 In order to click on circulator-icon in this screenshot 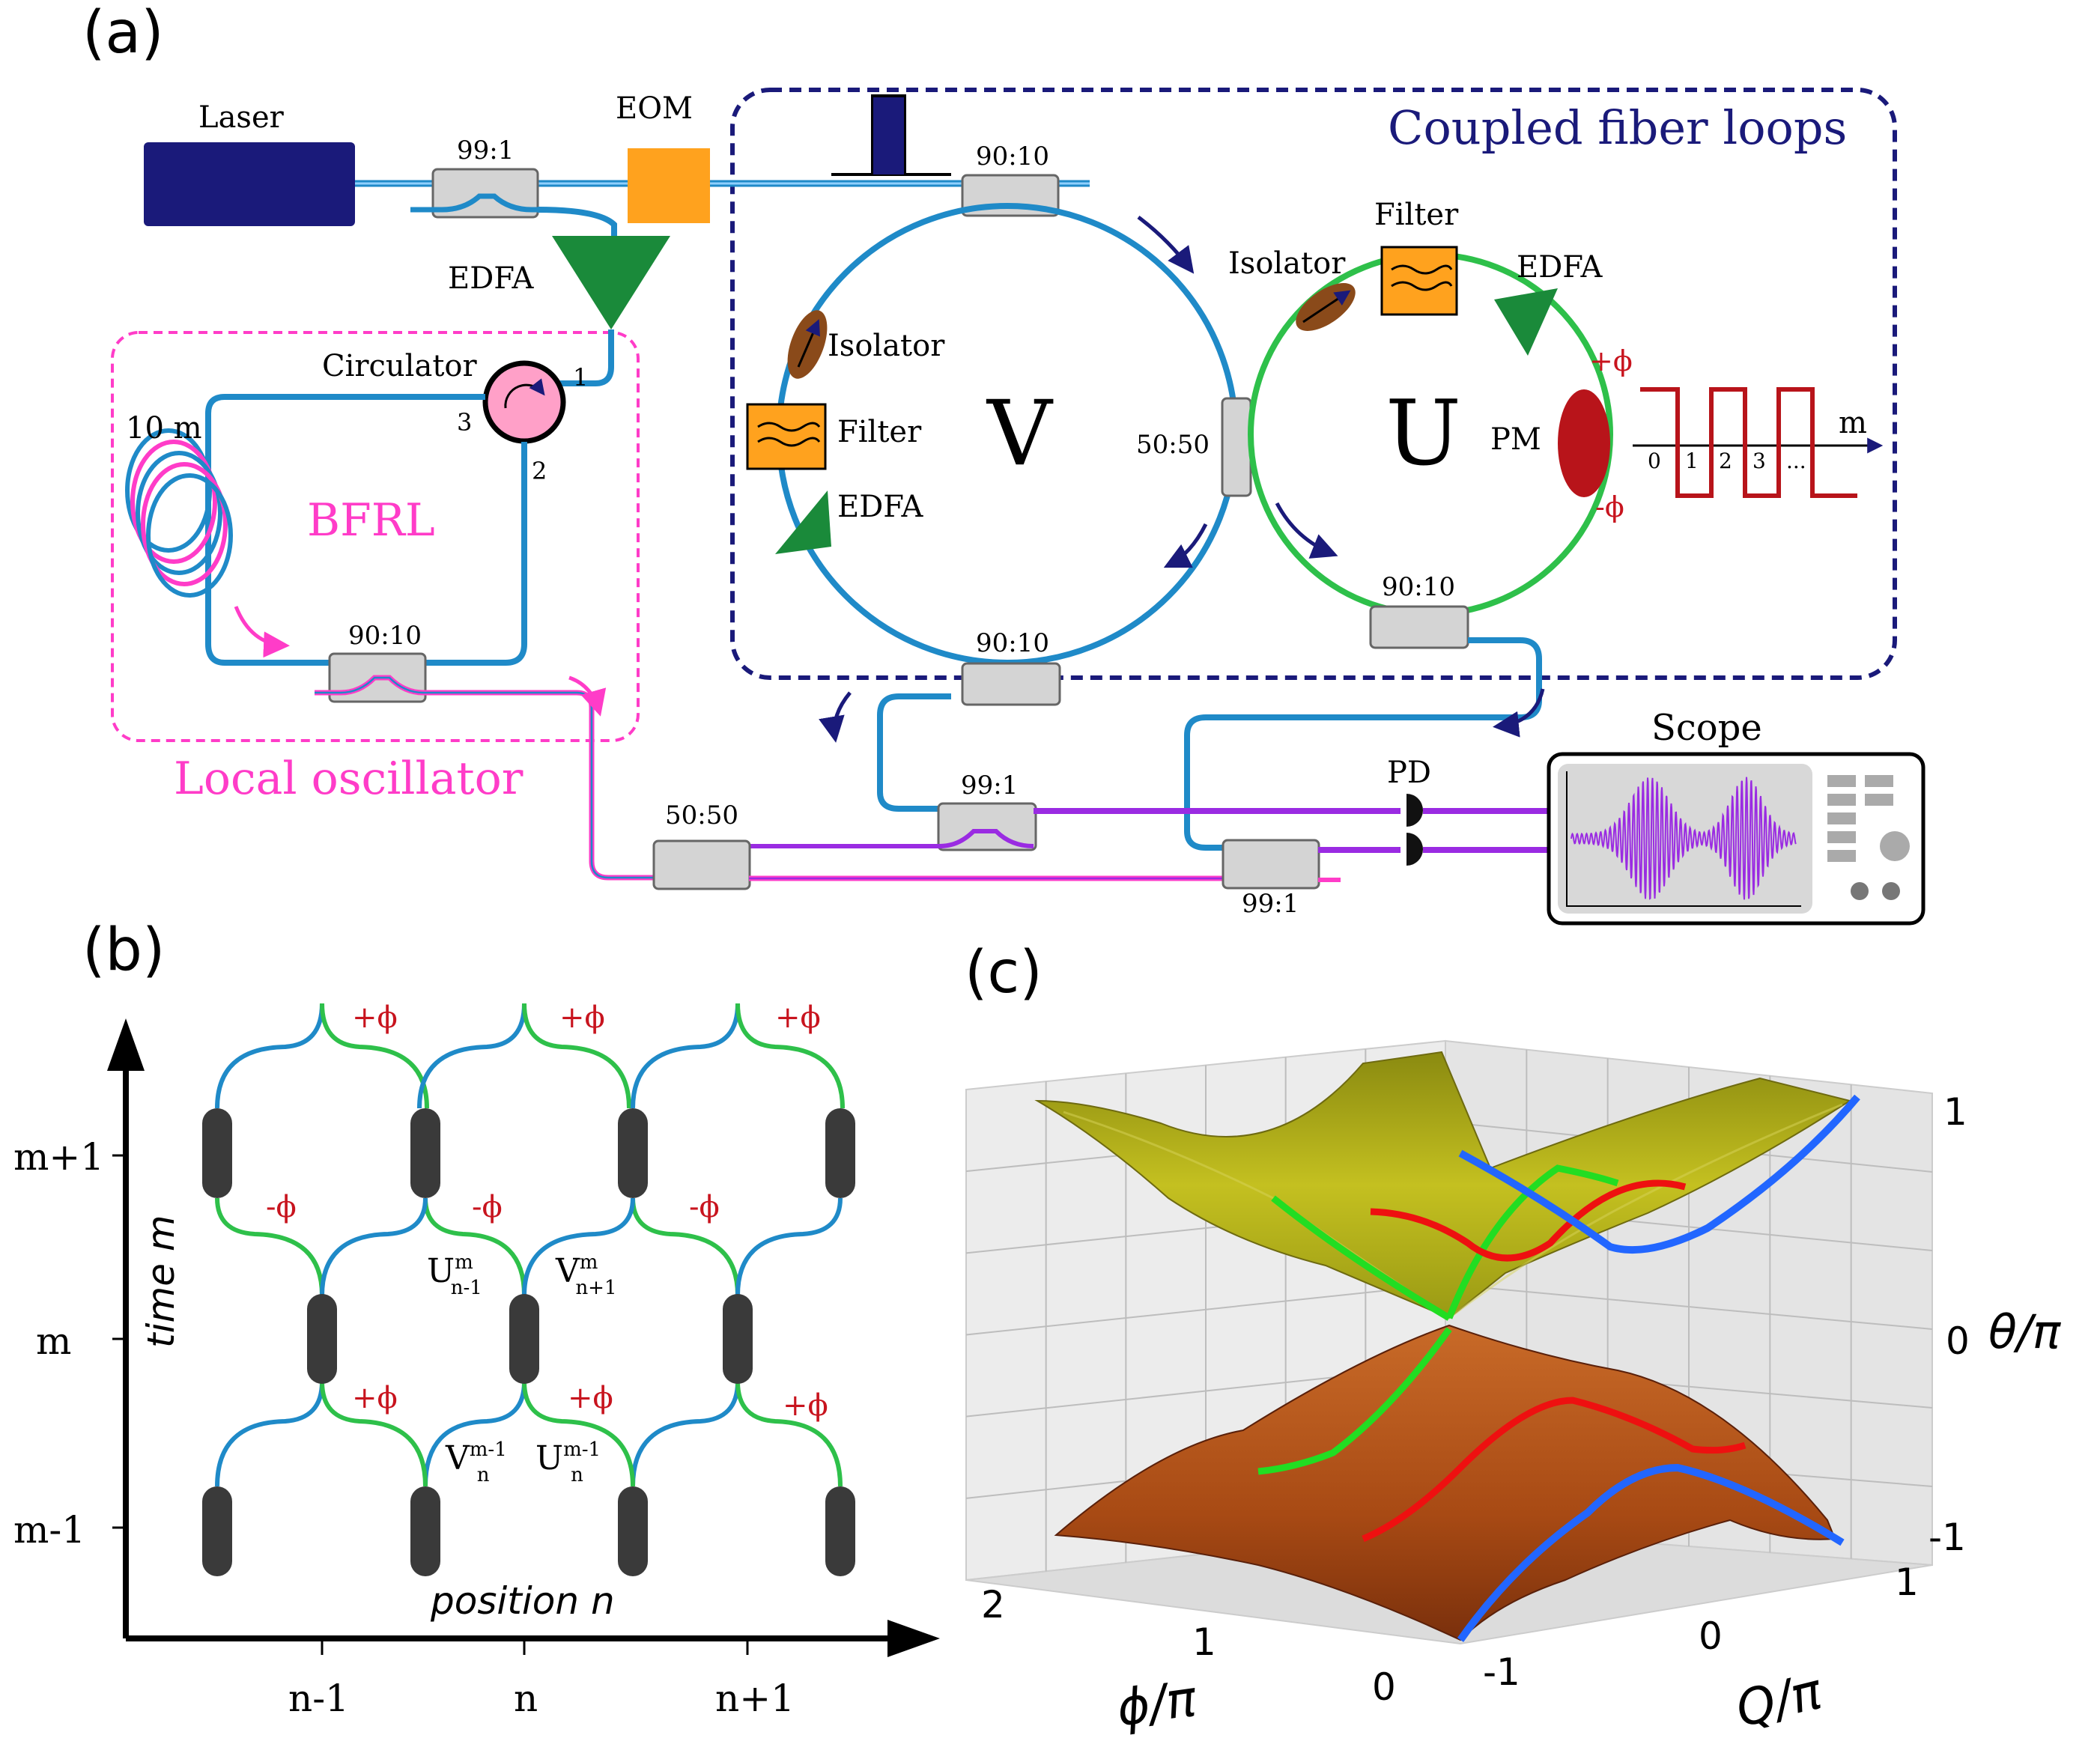, I will do `click(524, 402)`.